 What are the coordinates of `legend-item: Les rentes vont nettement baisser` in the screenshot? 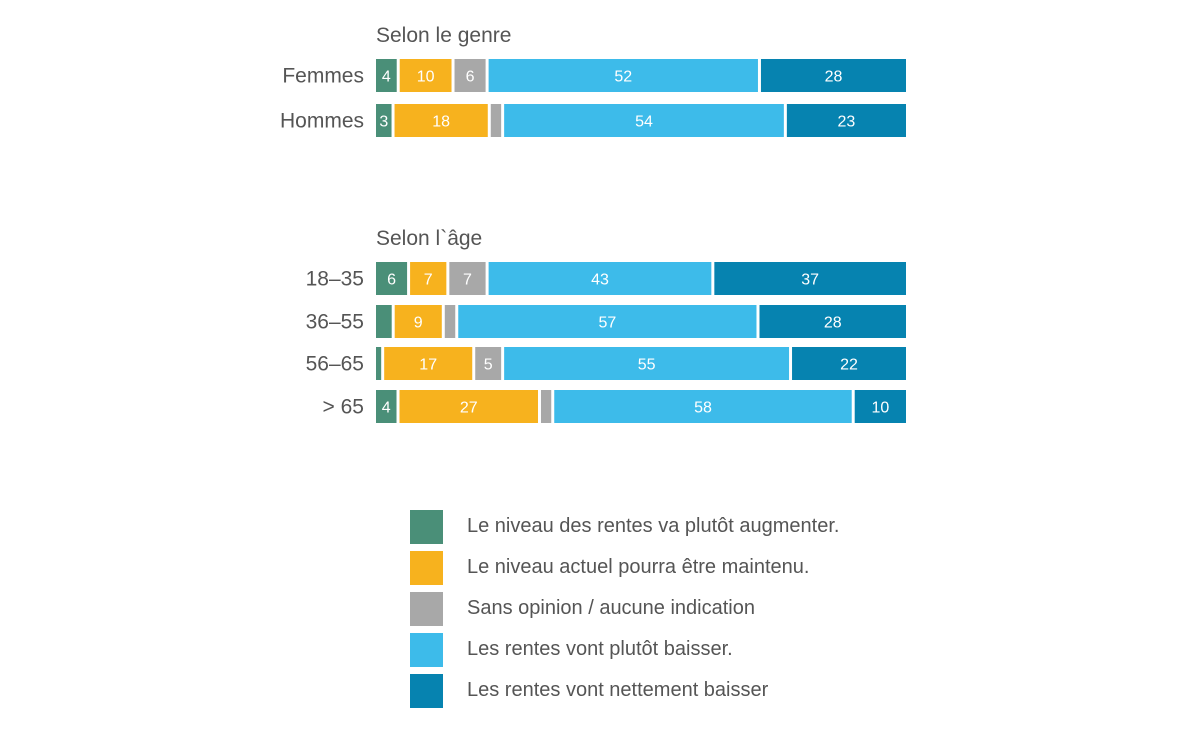 It's located at (624, 690).